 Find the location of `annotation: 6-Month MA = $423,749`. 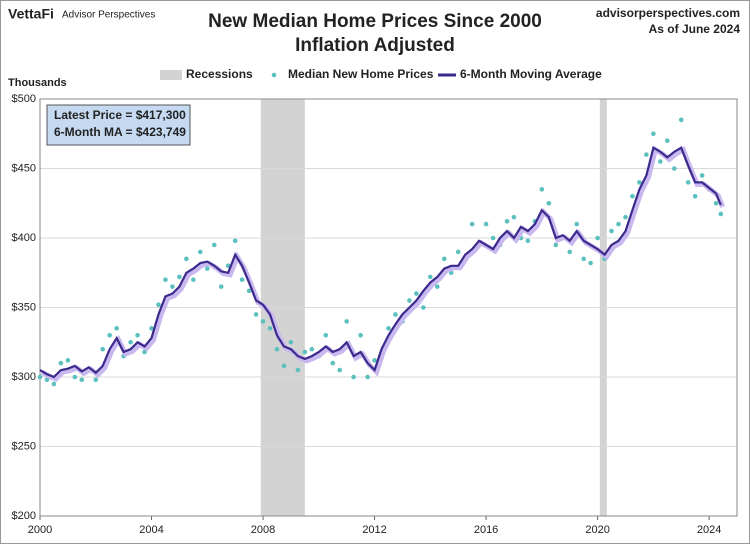

annotation: 6-Month MA = $423,749 is located at coordinates (120, 132).